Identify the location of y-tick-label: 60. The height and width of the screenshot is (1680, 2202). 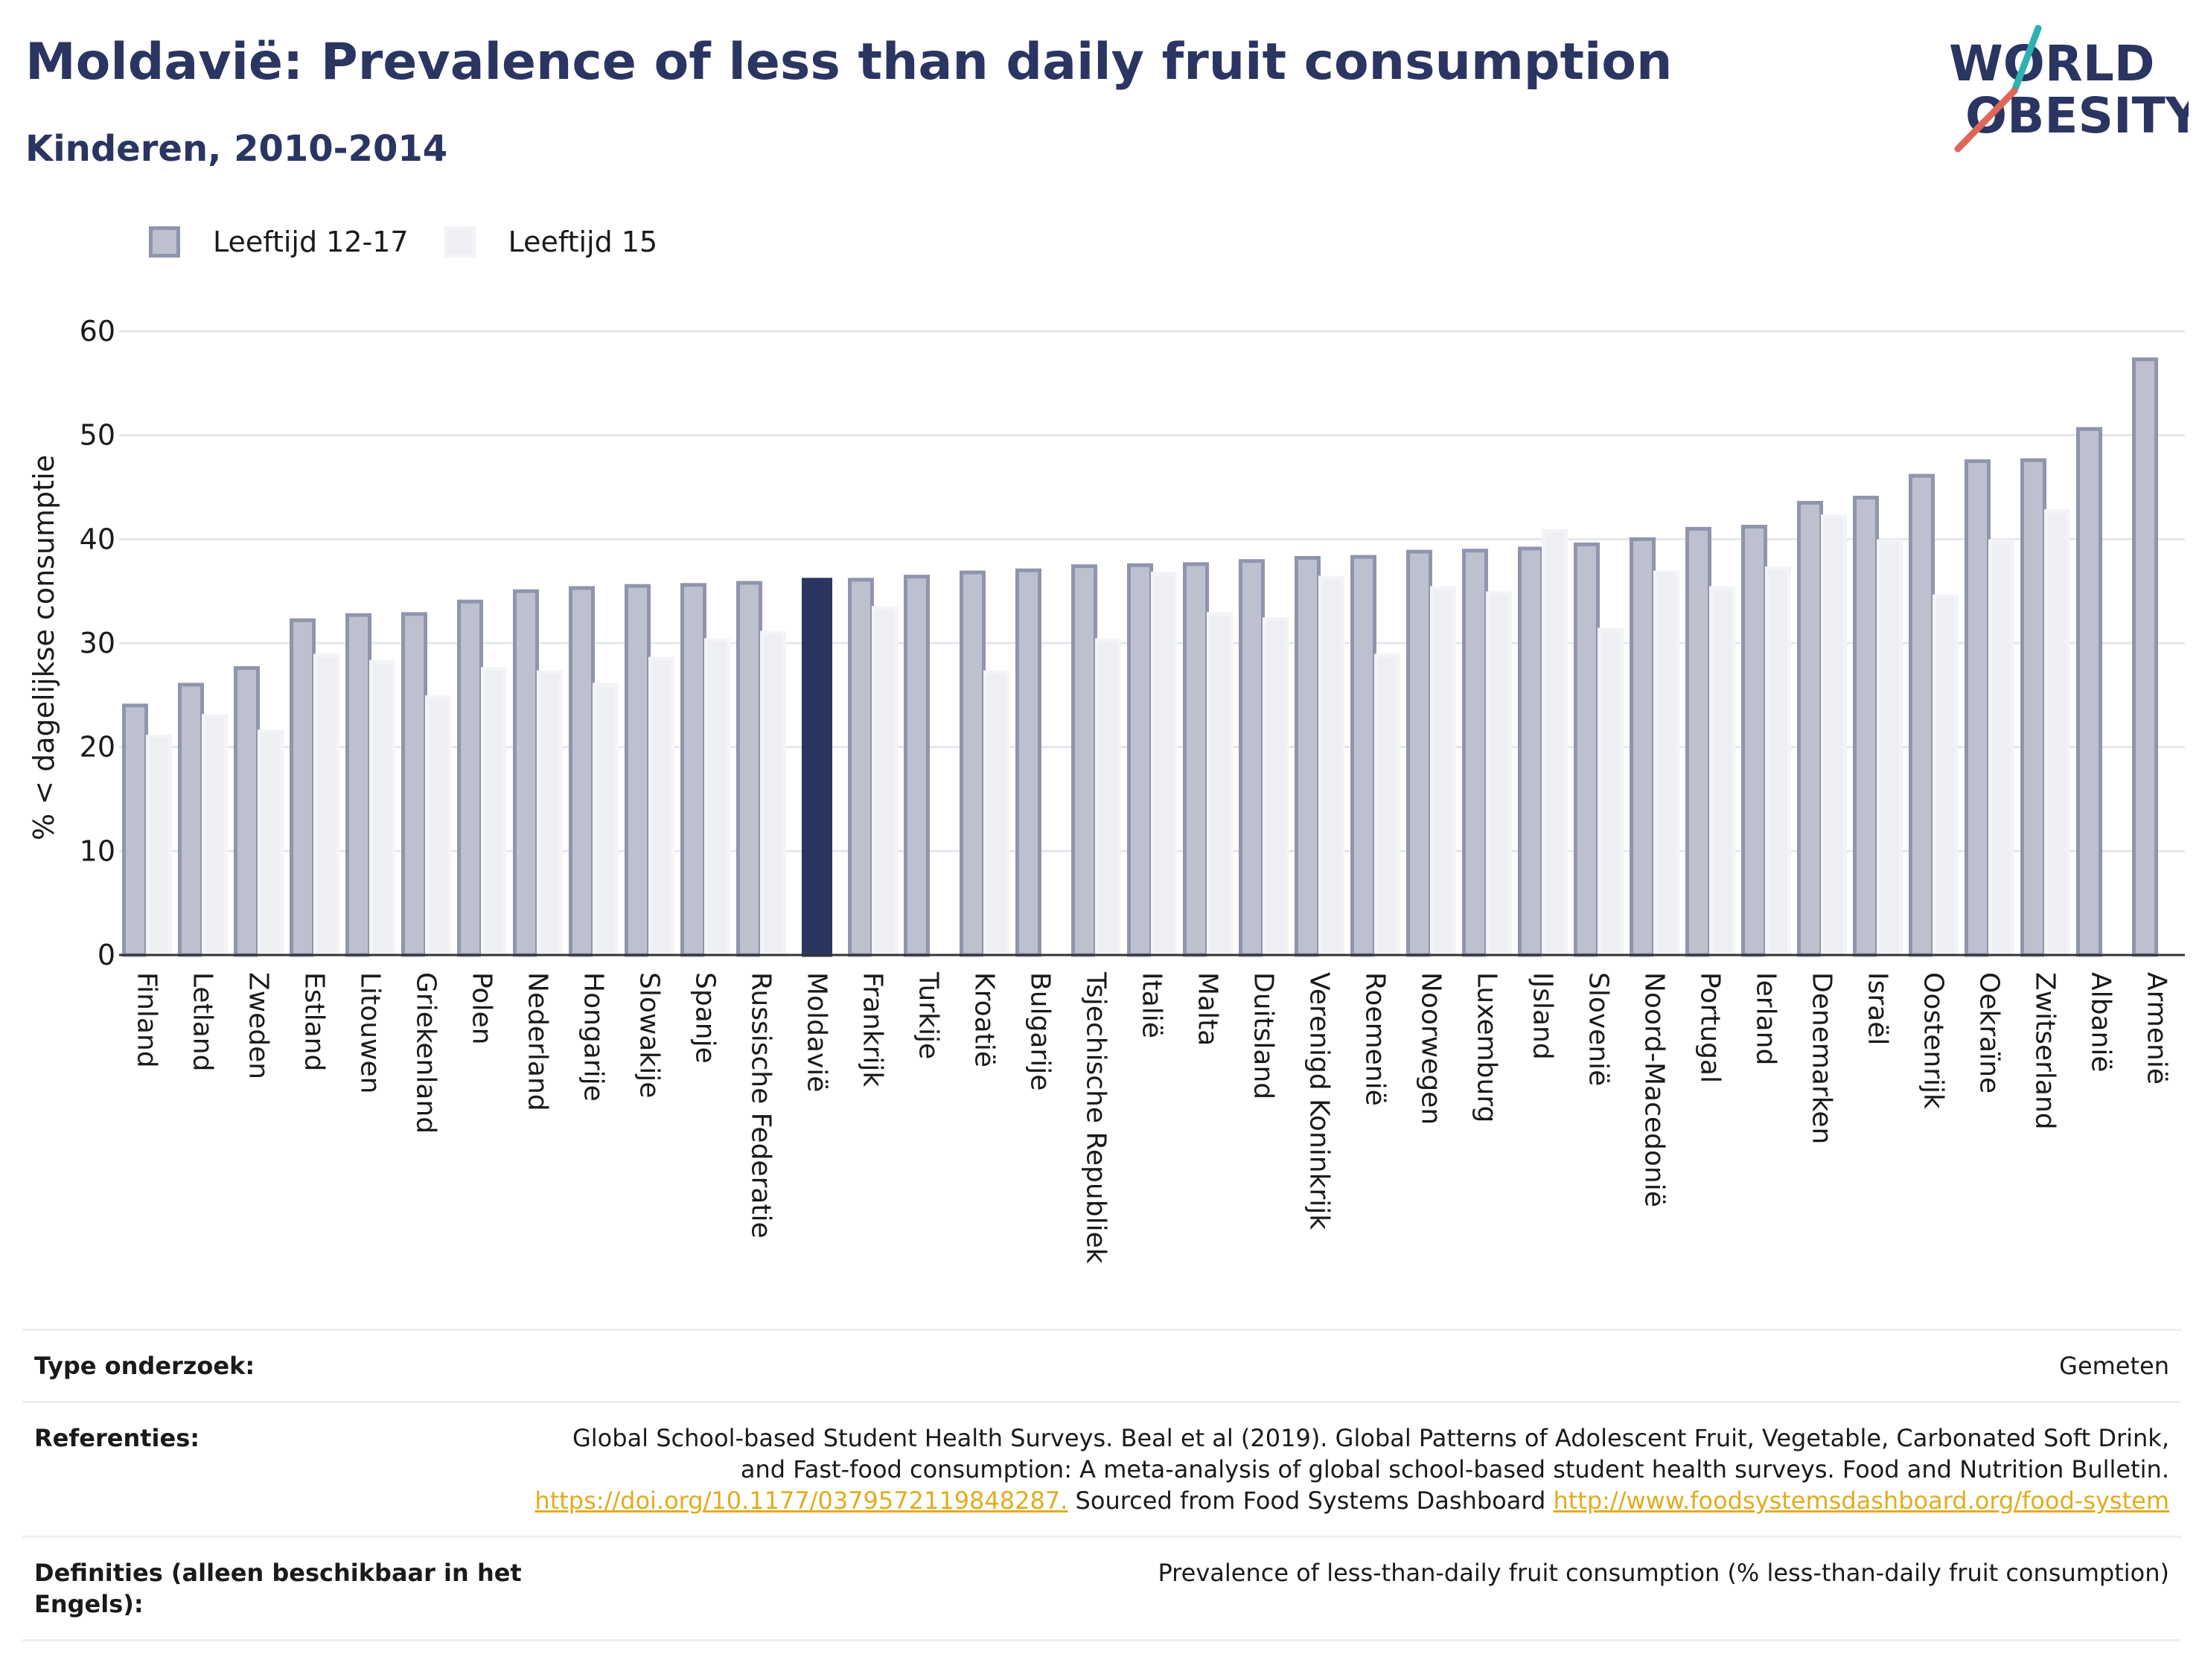
(98, 331).